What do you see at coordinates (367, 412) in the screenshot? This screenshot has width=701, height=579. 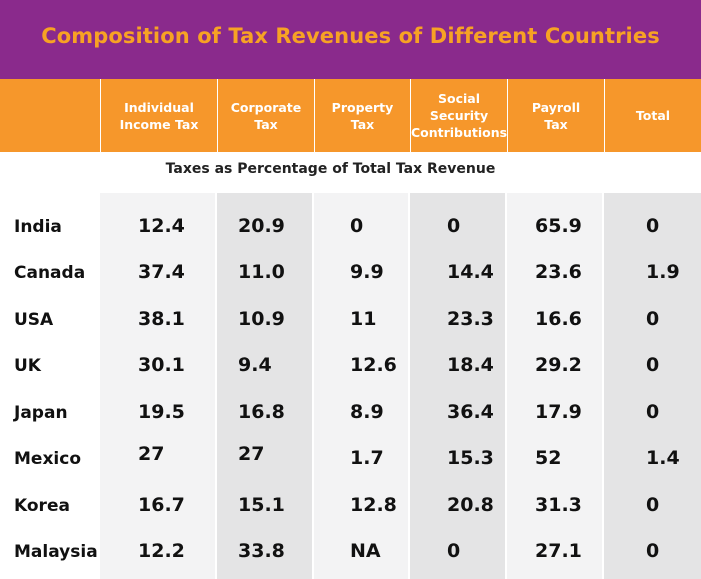 I see `table-cell: 8.9` at bounding box center [367, 412].